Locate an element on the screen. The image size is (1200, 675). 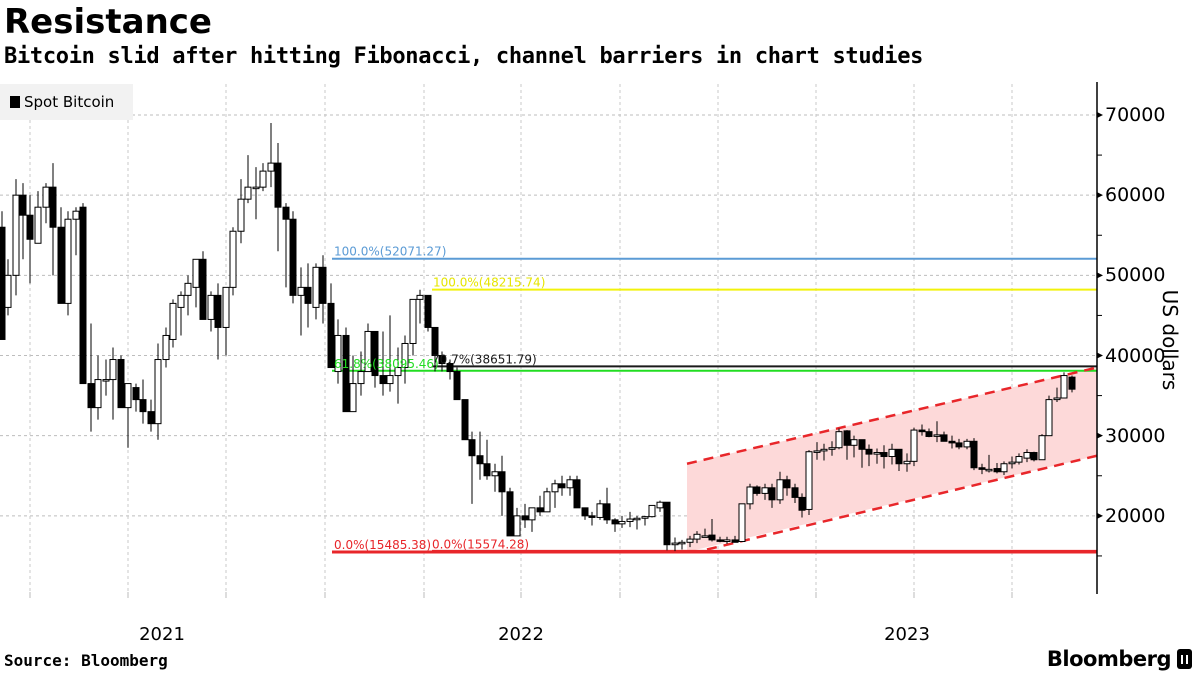
legend-label: Spot Bitcoin is located at coordinates (69, 102).